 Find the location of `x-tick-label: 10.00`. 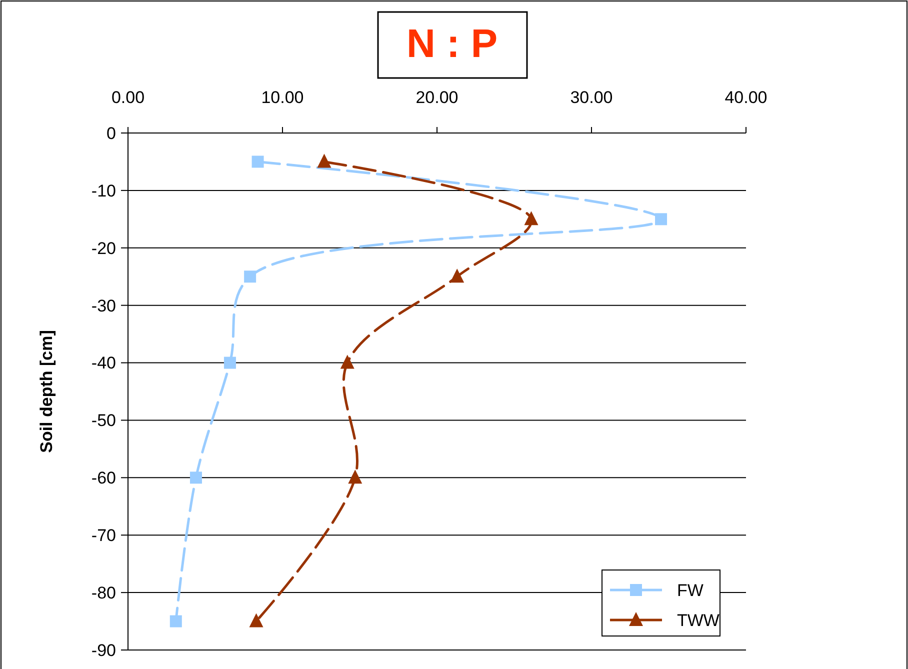

x-tick-label: 10.00 is located at coordinates (282, 97).